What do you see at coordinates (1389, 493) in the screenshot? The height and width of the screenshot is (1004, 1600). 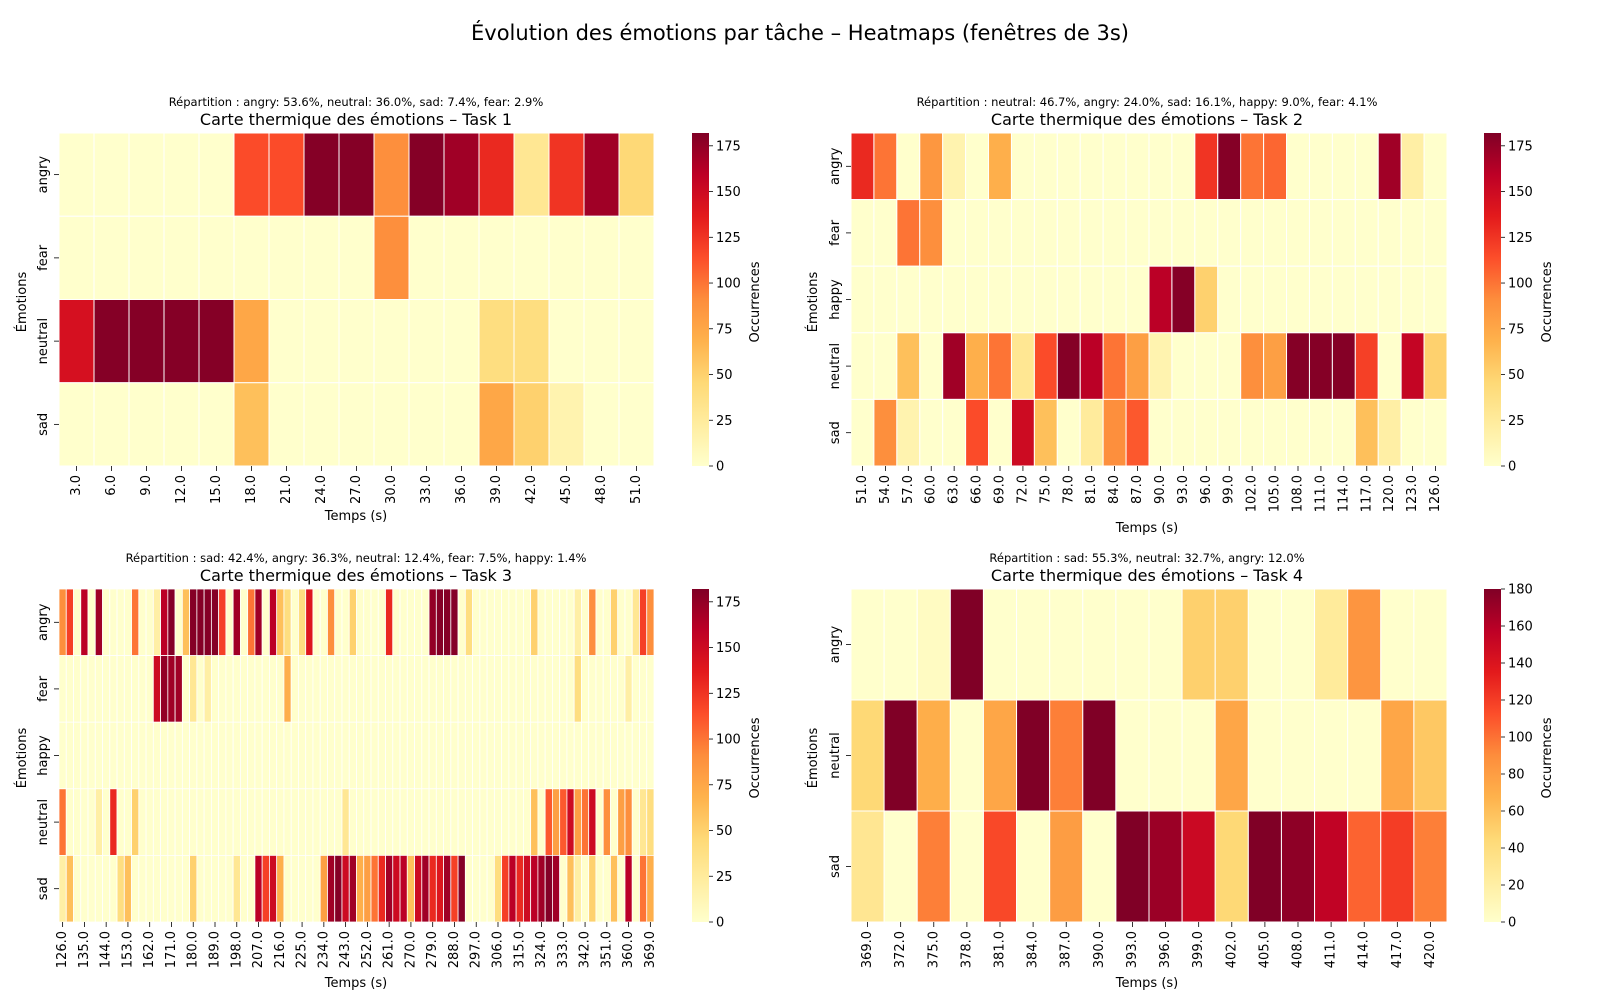 I see `column-label: 120.0` at bounding box center [1389, 493].